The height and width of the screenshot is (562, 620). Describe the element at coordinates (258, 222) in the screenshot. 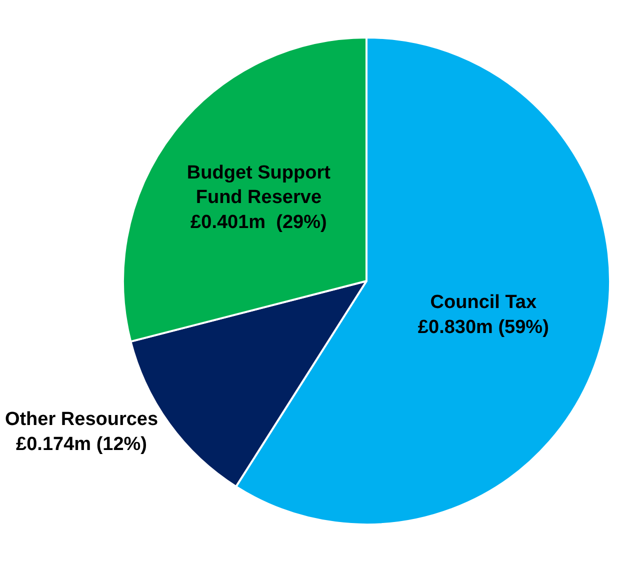

I see `data-label: £0.401m (29%)` at that location.